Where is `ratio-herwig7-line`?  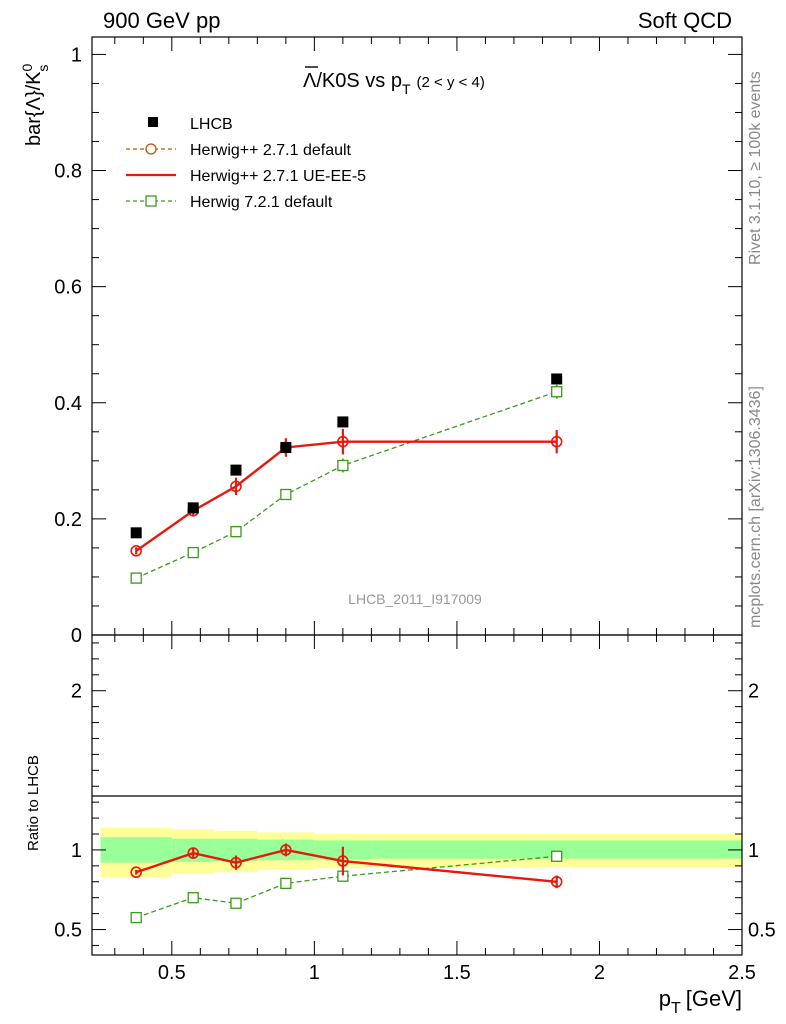
ratio-herwig7-line is located at coordinates (346, 887).